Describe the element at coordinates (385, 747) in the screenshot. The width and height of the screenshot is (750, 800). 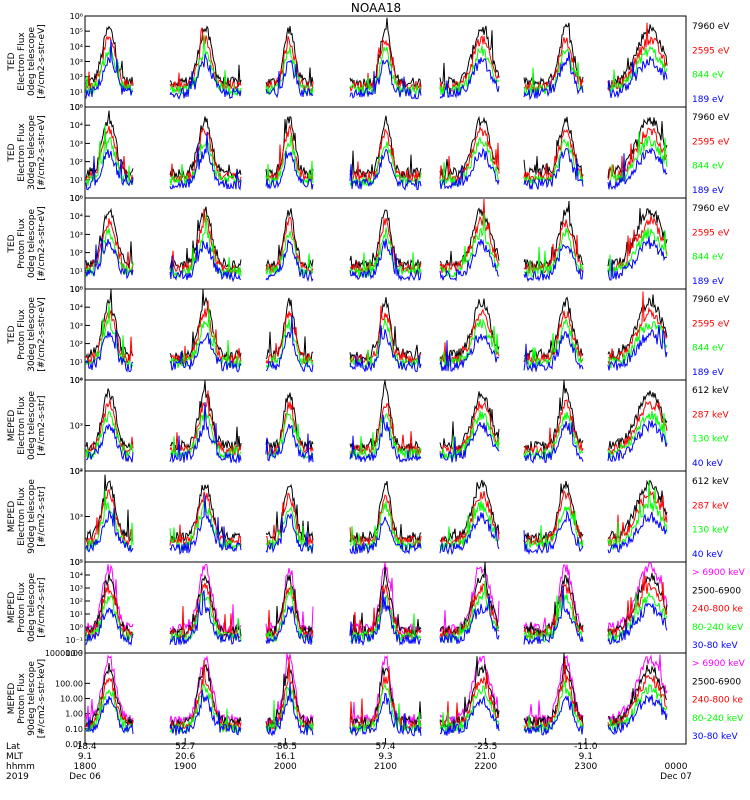
I see `x-tick-label-lat: 57.4` at that location.